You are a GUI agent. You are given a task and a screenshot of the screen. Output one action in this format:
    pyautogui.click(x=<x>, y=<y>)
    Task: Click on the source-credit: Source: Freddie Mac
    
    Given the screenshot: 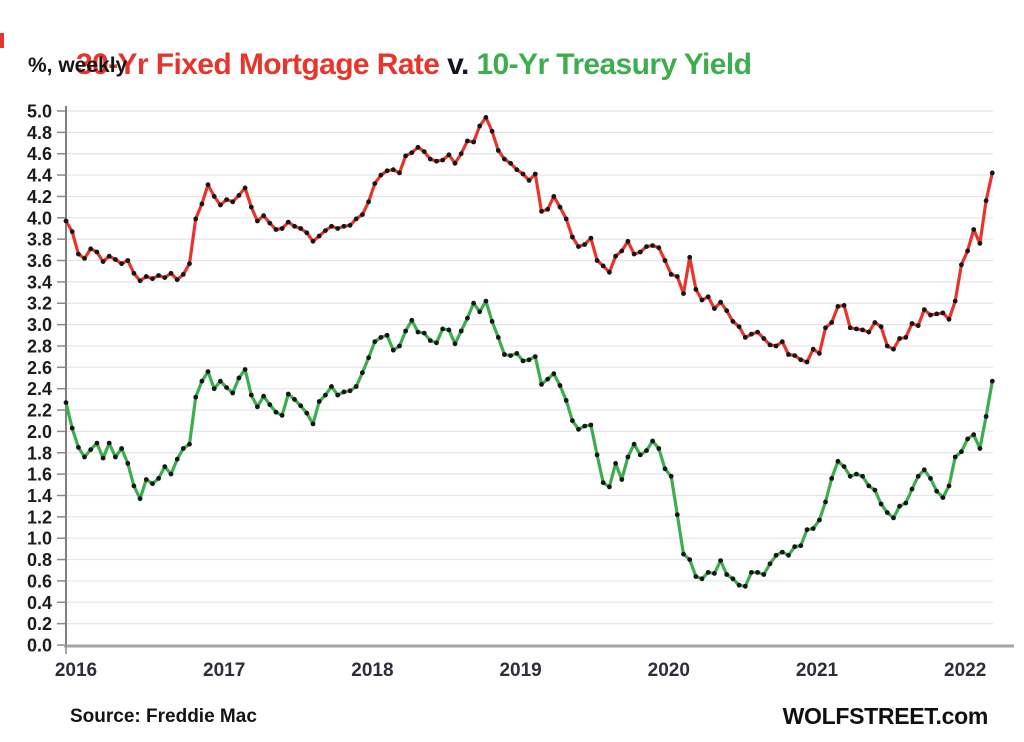 What is the action you would take?
    pyautogui.click(x=163, y=716)
    